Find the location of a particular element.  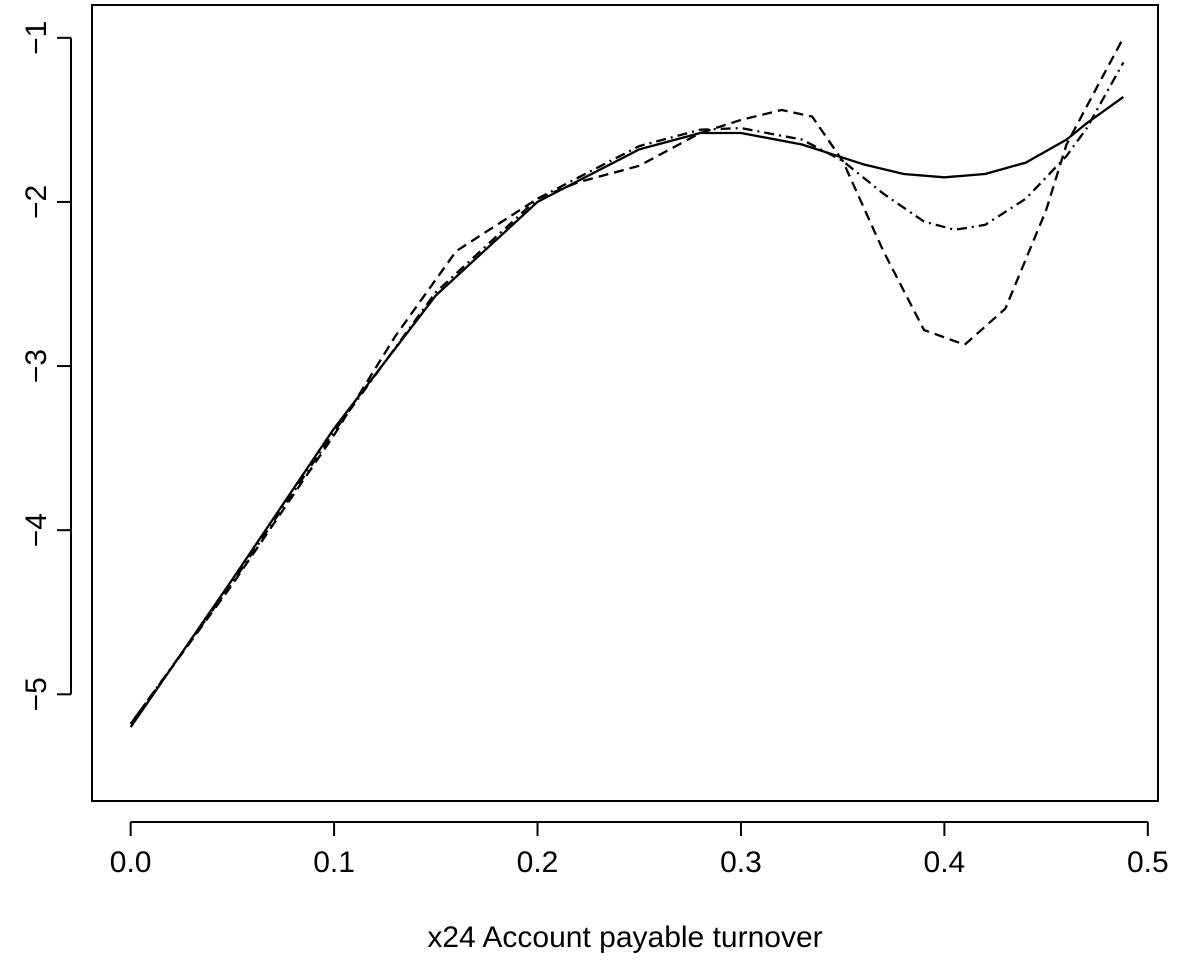

y-axis: −5 −4 −3 −2 −1 is located at coordinates (46, 366).